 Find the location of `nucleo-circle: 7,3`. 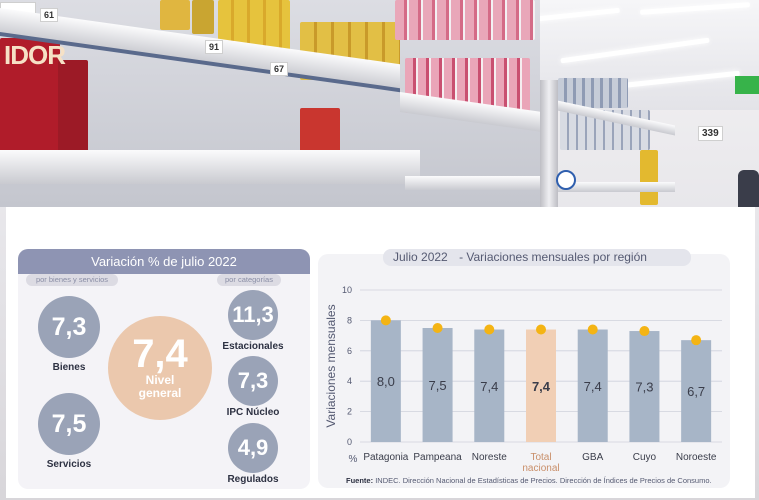

nucleo-circle: 7,3 is located at coordinates (253, 381).